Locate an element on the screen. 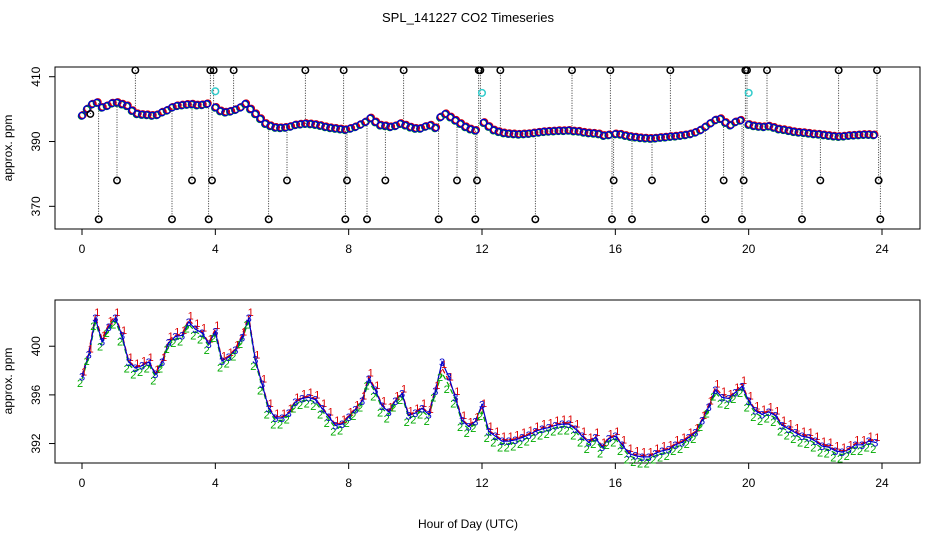 Image resolution: width=936 pixels, height=540 pixels. top-cyan-point is located at coordinates (215, 91).